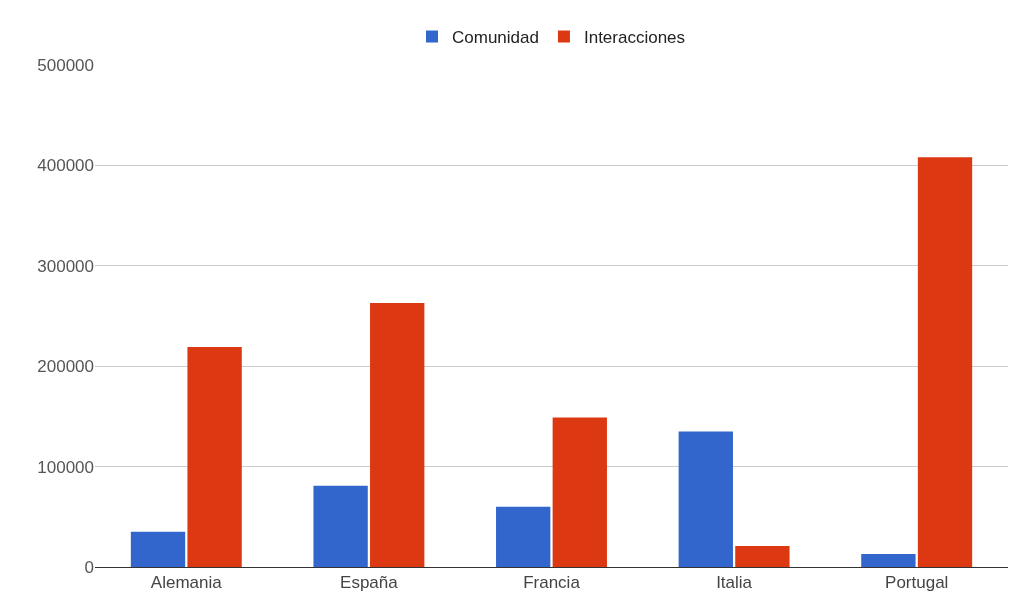  What do you see at coordinates (65, 65) in the screenshot?
I see `y-tick-label: 500000` at bounding box center [65, 65].